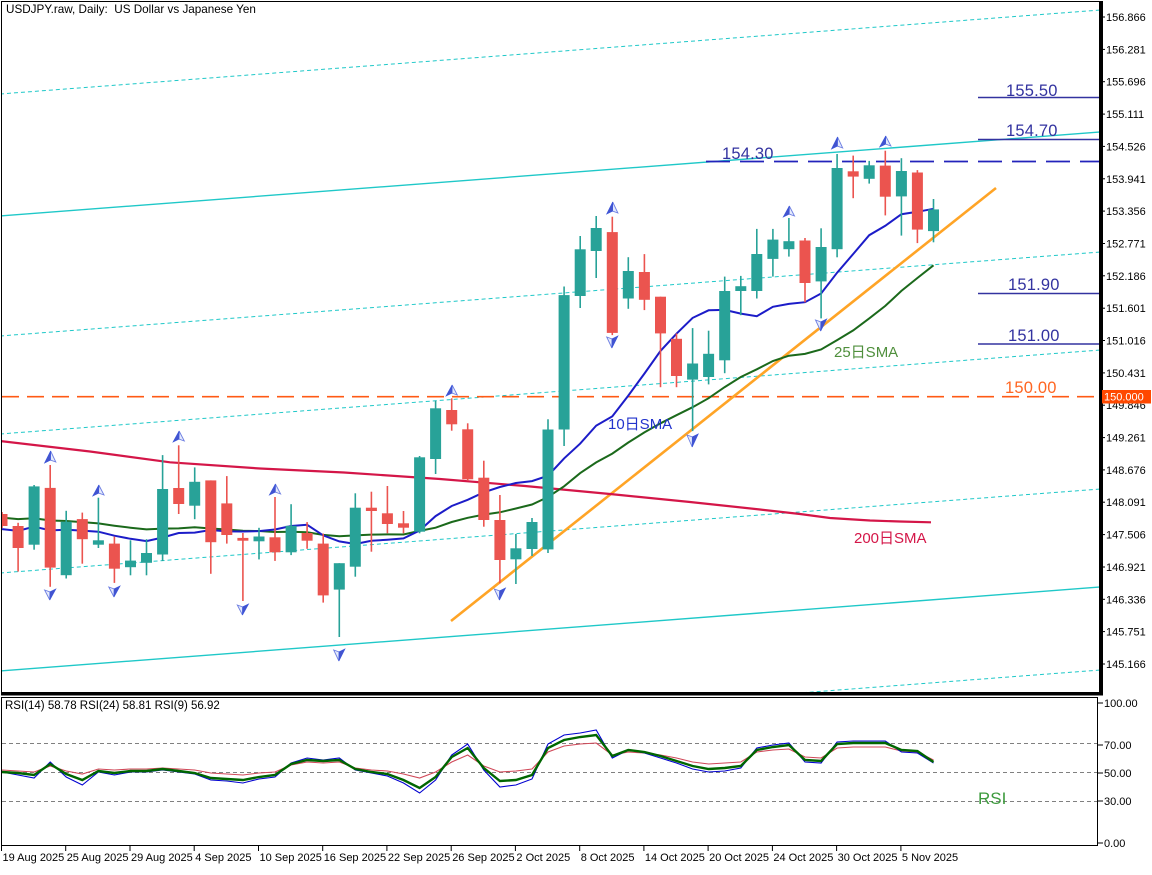 The height and width of the screenshot is (875, 1152). I want to click on svg-text: 25 Aug 2025, so click(98, 858).